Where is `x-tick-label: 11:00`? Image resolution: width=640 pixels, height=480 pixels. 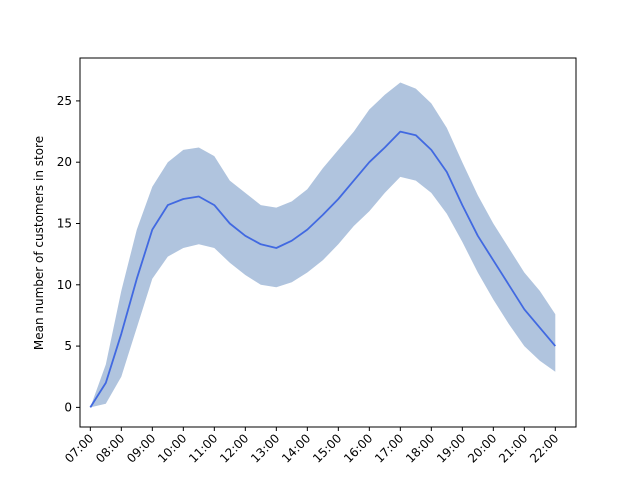 x-tick-label: 11:00 is located at coordinates (203, 448).